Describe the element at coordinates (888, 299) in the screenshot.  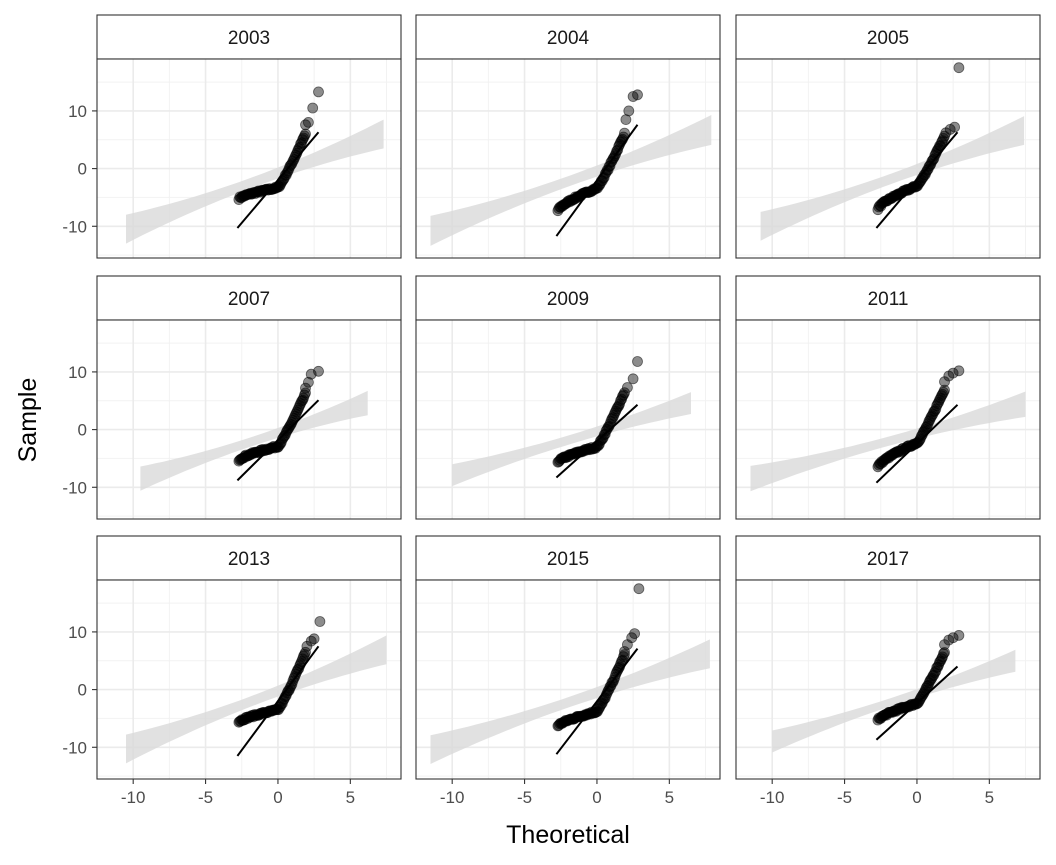
I see `facet-strip-label: 2011` at that location.